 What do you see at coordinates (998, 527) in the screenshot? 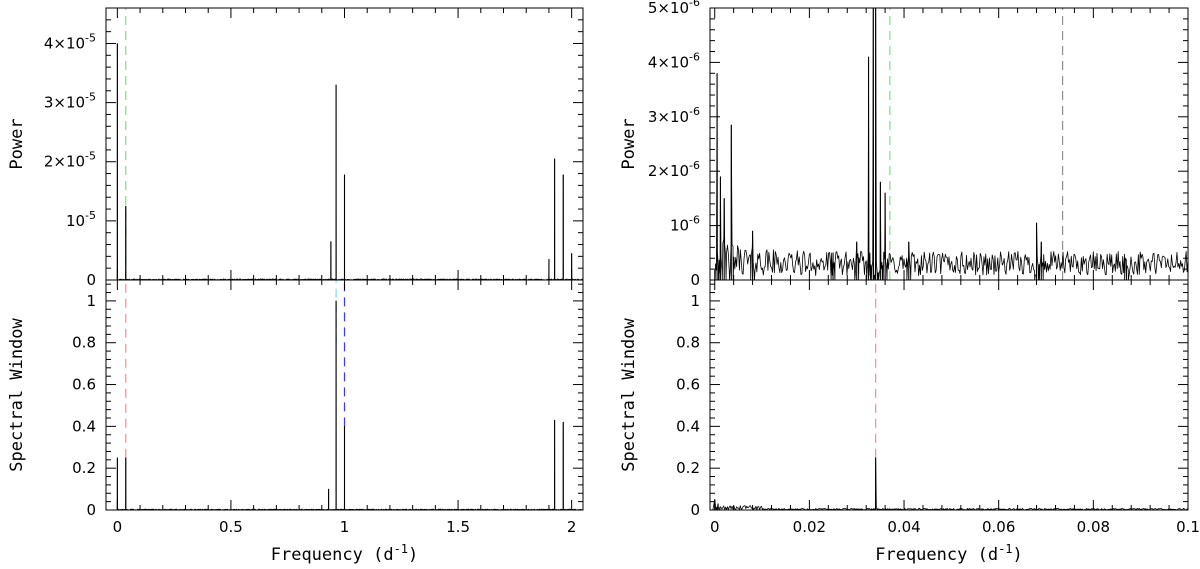
I see `right-xtick-label: 0.06` at bounding box center [998, 527].